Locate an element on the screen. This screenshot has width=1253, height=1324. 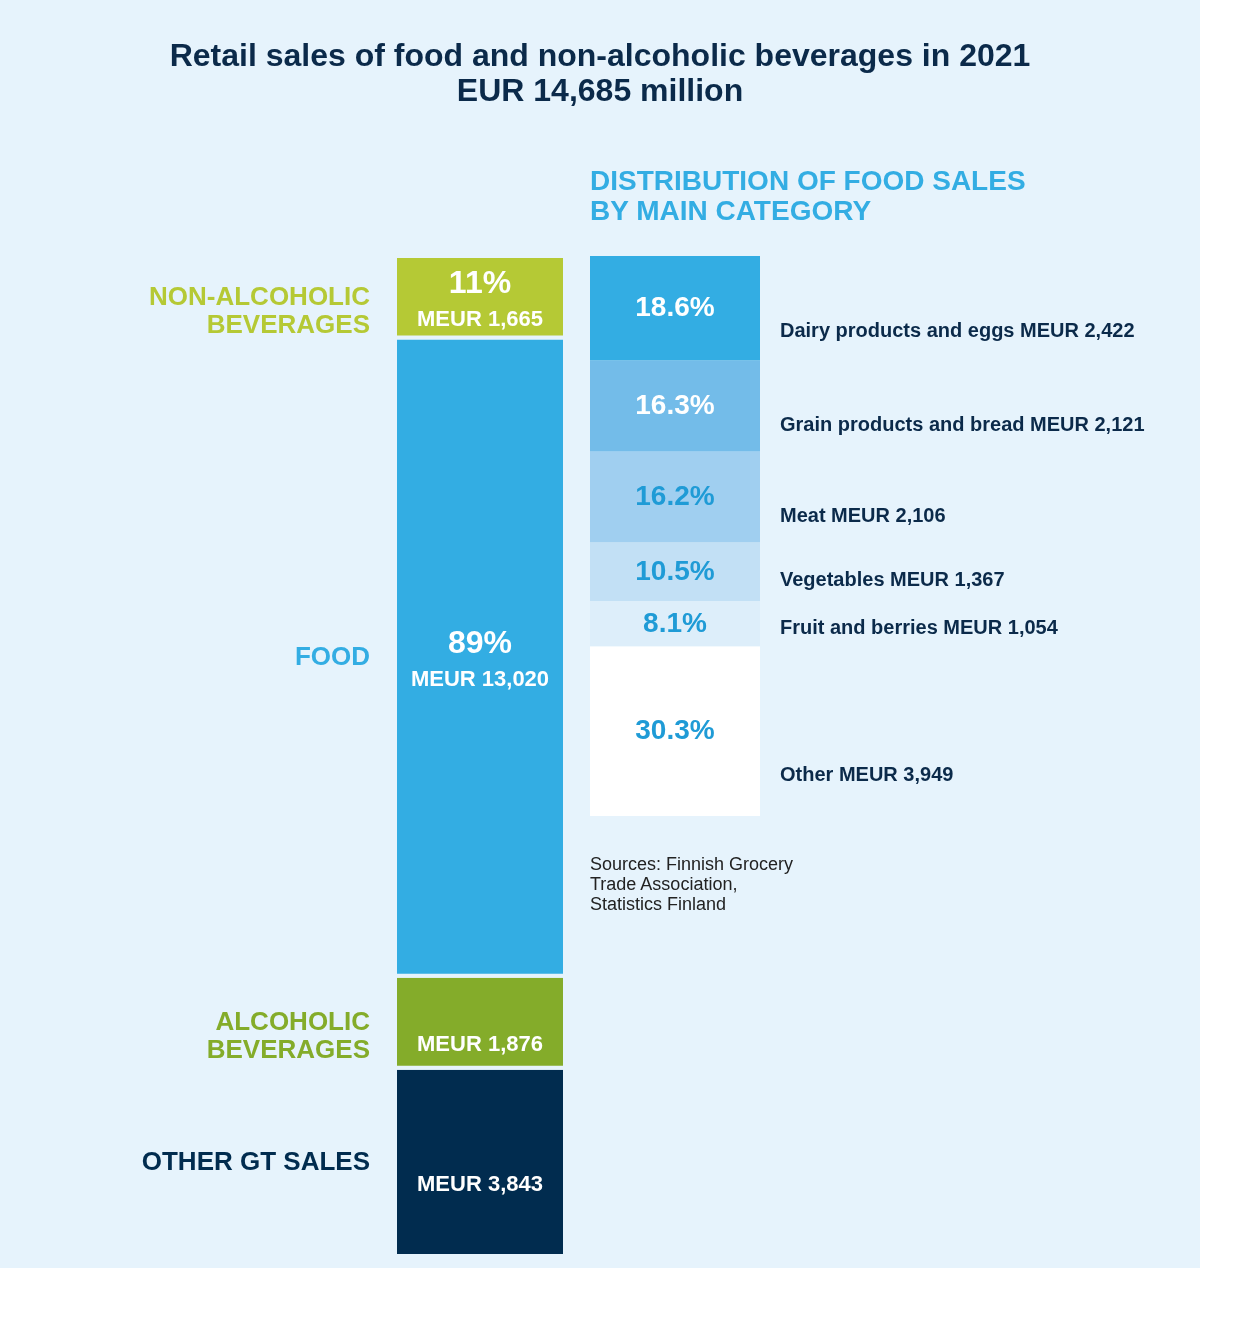
data-label: MEUR 1,665 is located at coordinates (480, 318).